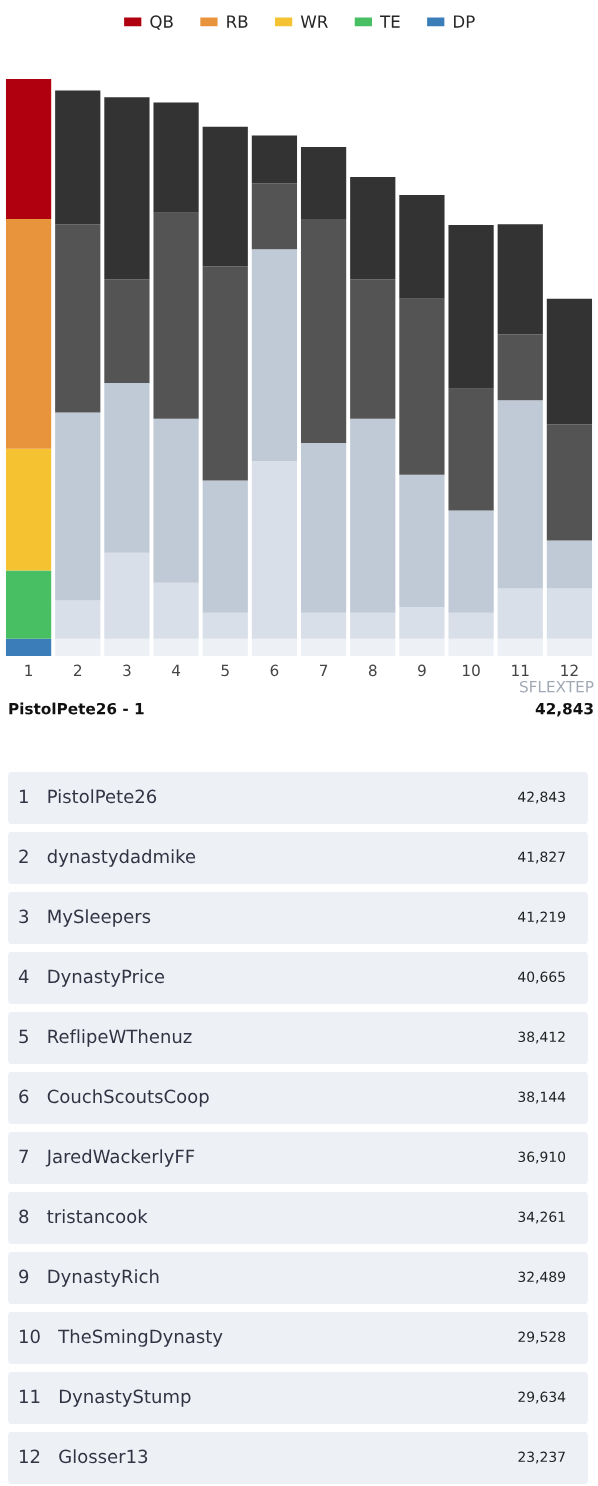 This screenshot has height=1486, width=598. Describe the element at coordinates (107, 858) in the screenshot. I see `text: 2 dynastydadmike` at that location.